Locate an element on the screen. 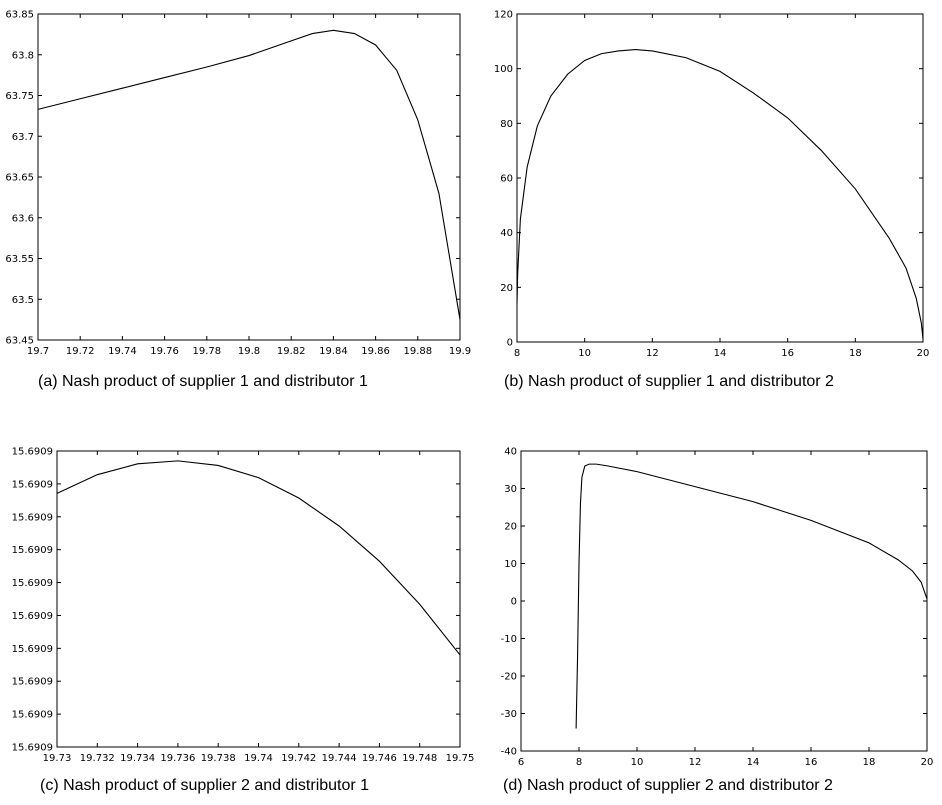 This screenshot has width=942, height=805. x-tick-label: 19.7 is located at coordinates (38, 351).